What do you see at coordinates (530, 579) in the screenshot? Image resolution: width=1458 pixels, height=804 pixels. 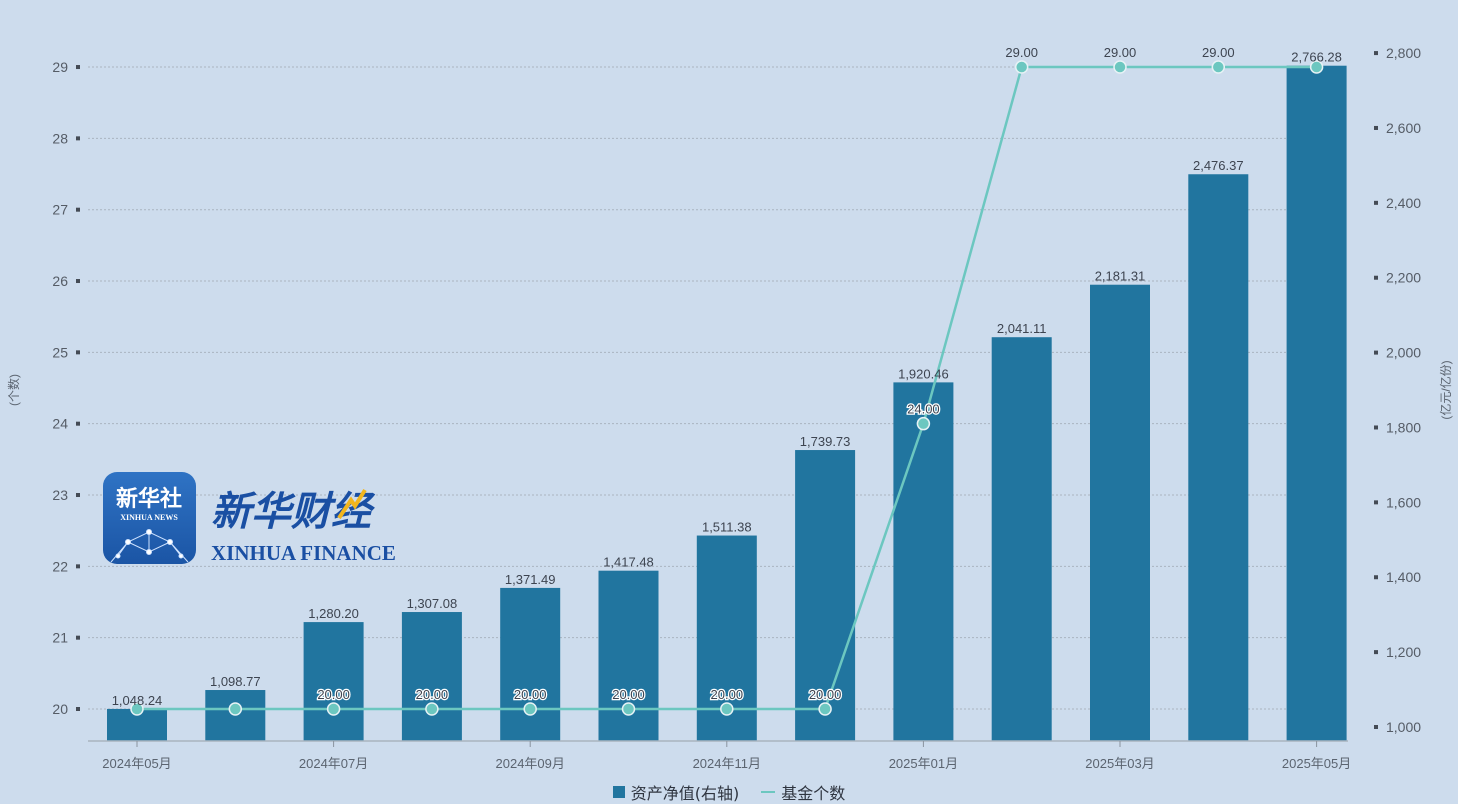 I see `bar-value-label: 1,371.49` at bounding box center [530, 579].